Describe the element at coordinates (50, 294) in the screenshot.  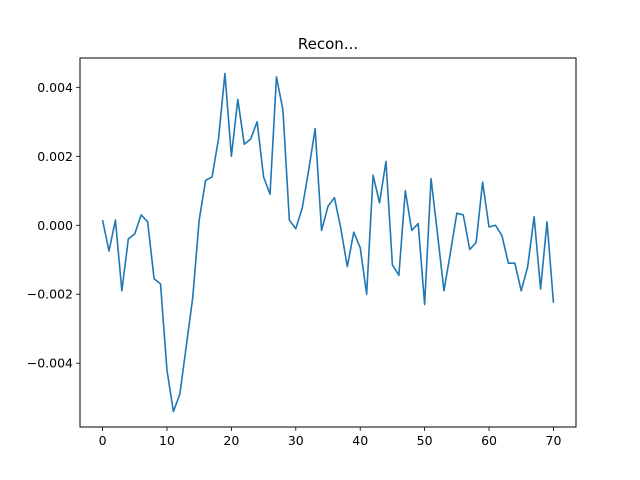
I see `y-tick-label: −0.002` at that location.